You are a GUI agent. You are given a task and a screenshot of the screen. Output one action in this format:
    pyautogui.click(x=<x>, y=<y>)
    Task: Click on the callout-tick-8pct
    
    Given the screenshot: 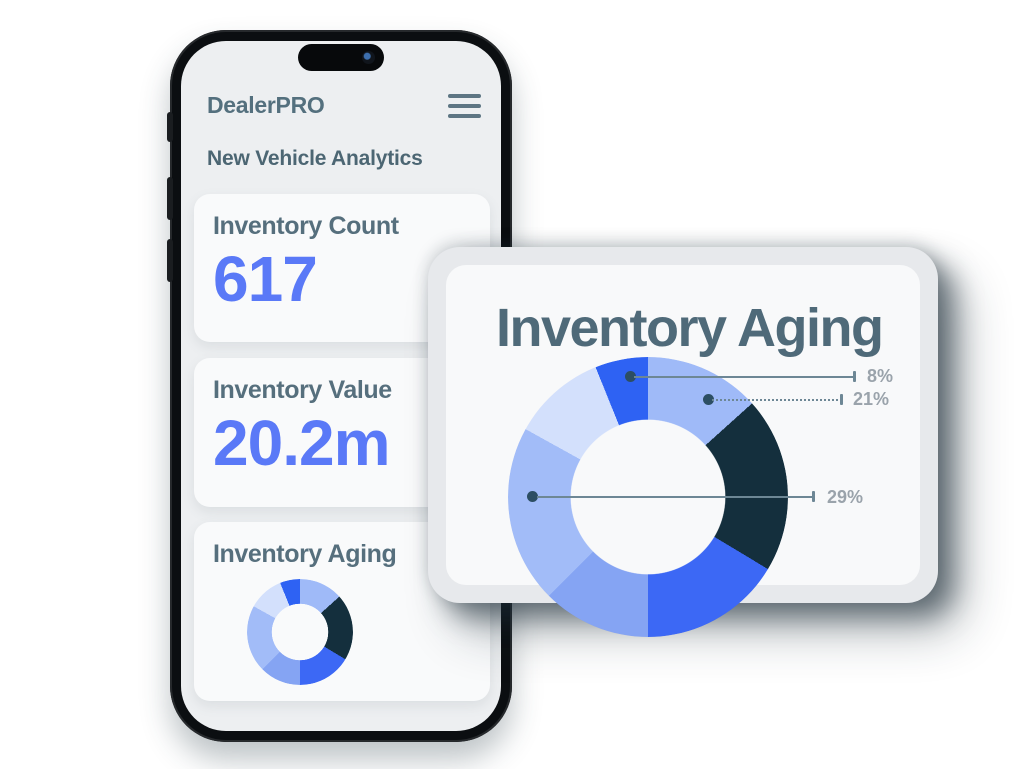 What is the action you would take?
    pyautogui.click(x=854, y=376)
    